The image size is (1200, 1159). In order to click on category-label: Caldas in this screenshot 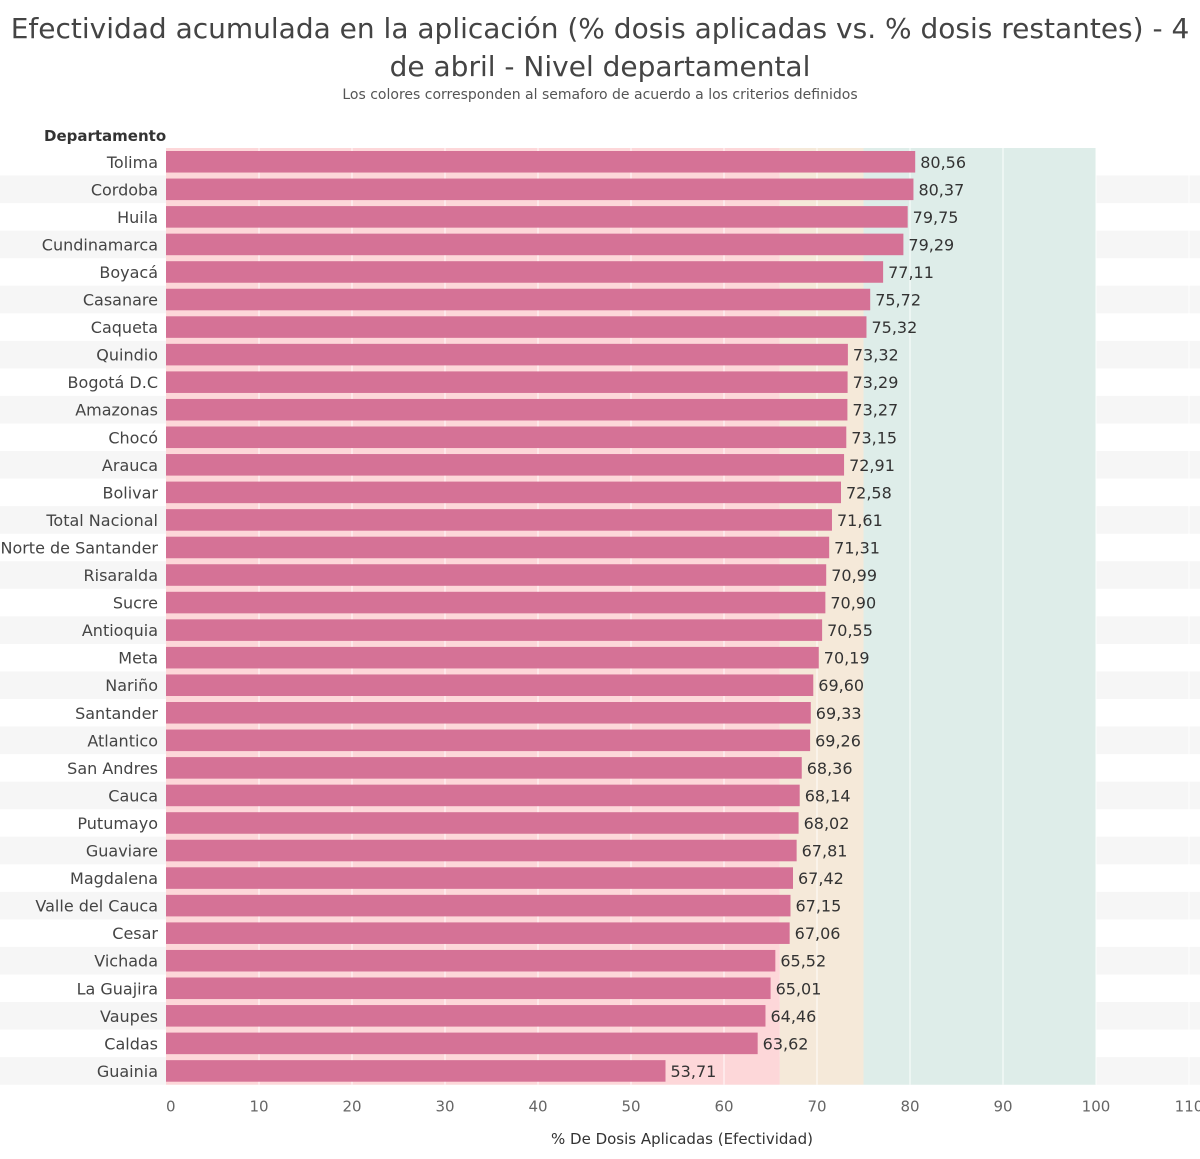, I will do `click(131, 1043)`.